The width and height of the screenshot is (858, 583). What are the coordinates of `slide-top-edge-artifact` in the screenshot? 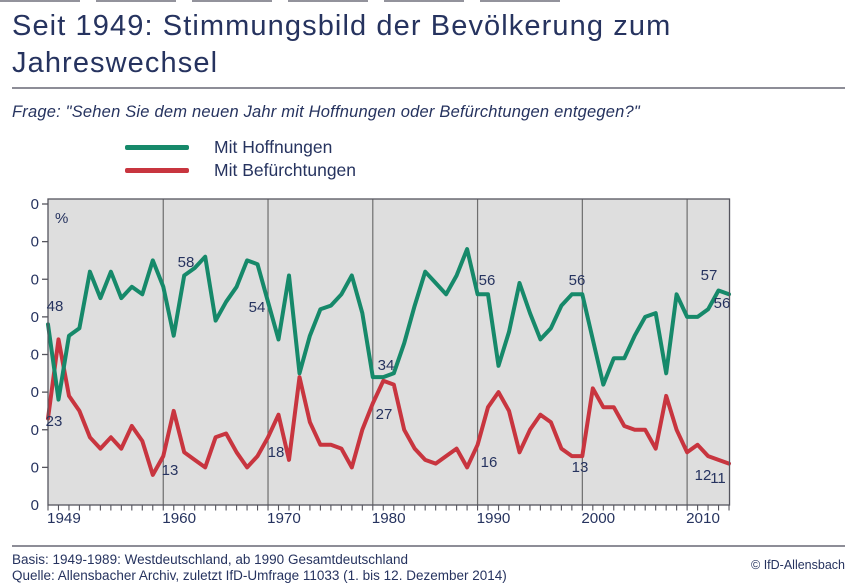 It's located at (280, 1).